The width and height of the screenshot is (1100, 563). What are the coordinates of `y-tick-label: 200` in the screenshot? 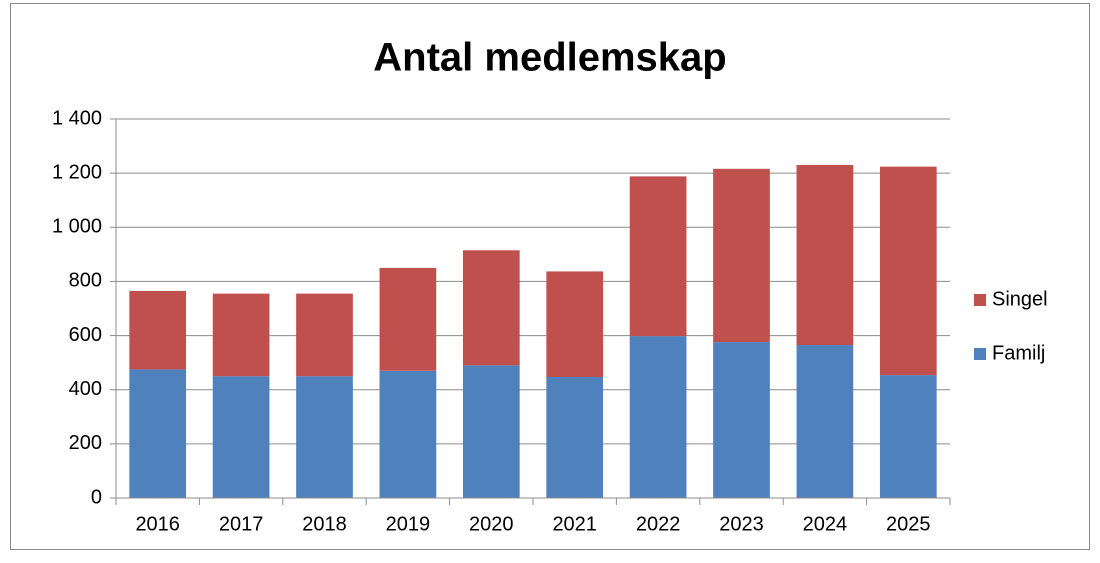 It's located at (85, 443).